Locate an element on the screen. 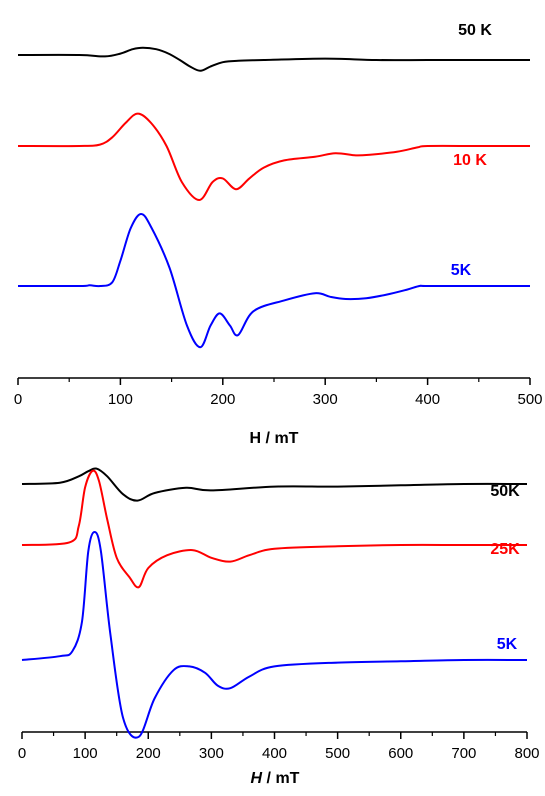  x-axis-title-top: H / mT is located at coordinates (274, 438).